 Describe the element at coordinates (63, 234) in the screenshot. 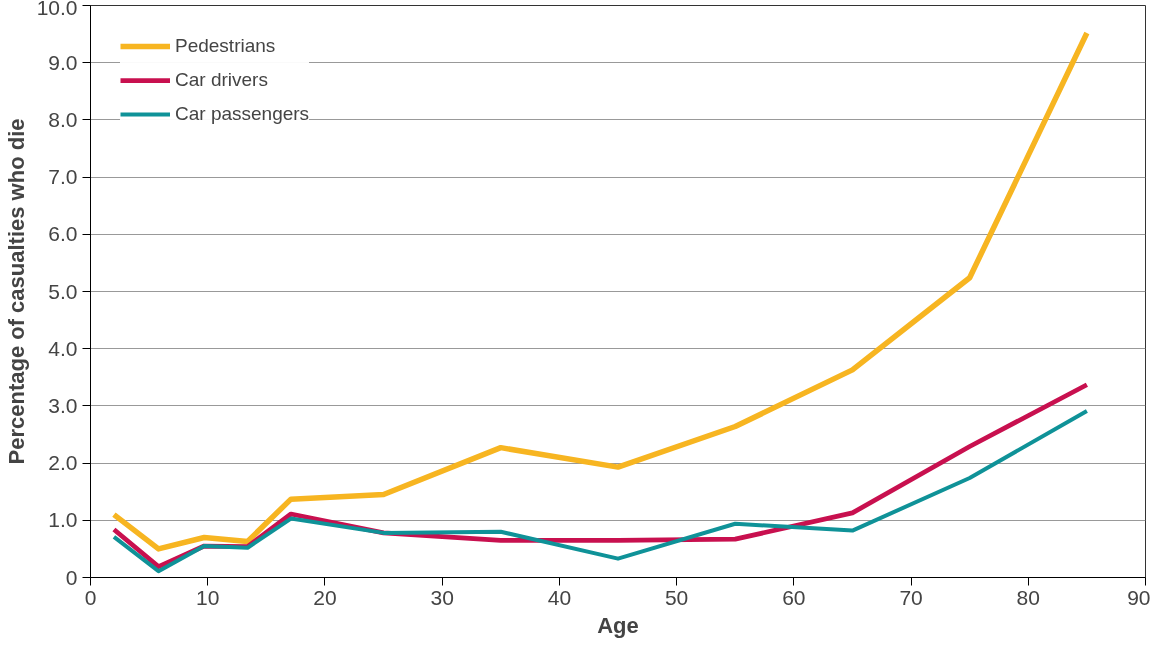

I see `y-tick-label: 6.0` at that location.